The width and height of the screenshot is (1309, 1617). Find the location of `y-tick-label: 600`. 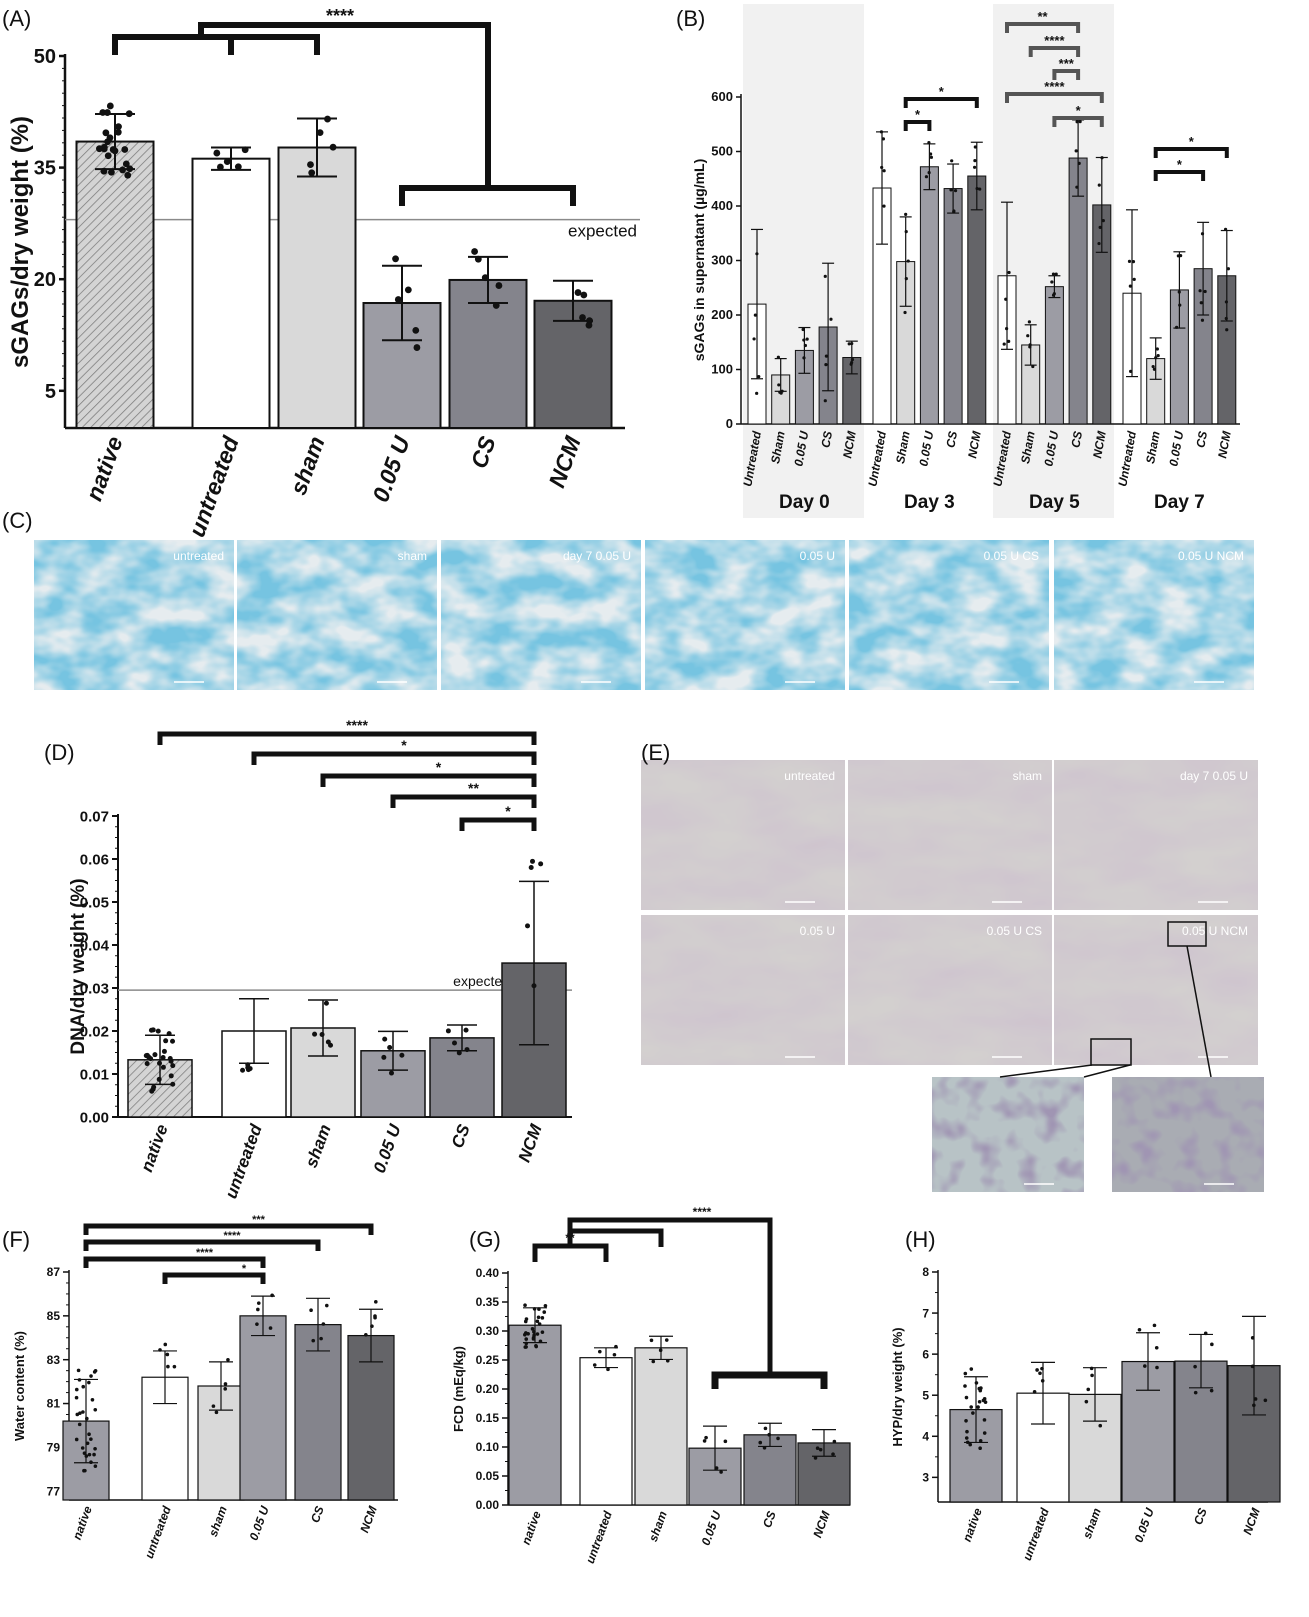

y-tick-label: 600 is located at coordinates (722, 96).